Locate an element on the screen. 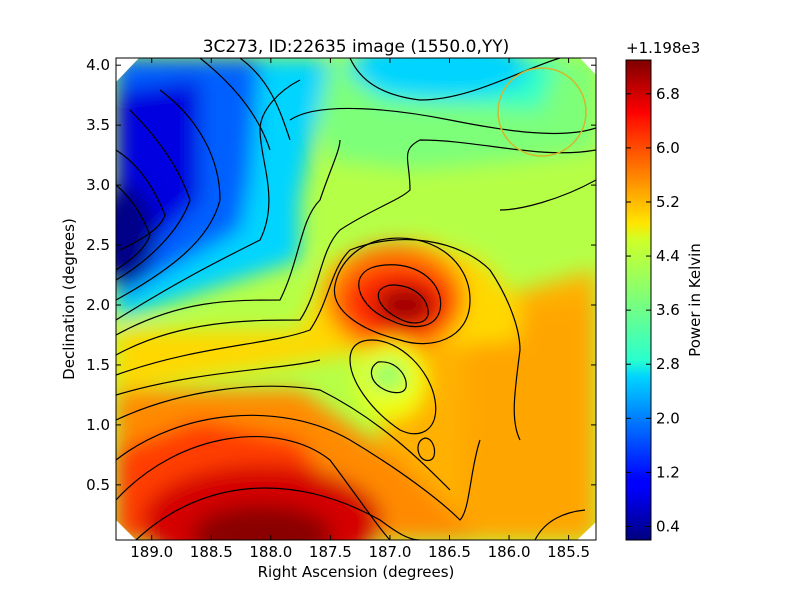 Image resolution: width=800 pixels, height=600 pixels. colorbar-tick-label: 2.8 is located at coordinates (668, 364).